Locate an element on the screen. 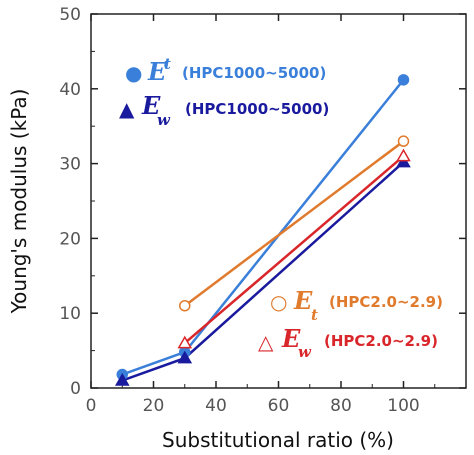  data-point-et-hpc is located at coordinates (403, 80).